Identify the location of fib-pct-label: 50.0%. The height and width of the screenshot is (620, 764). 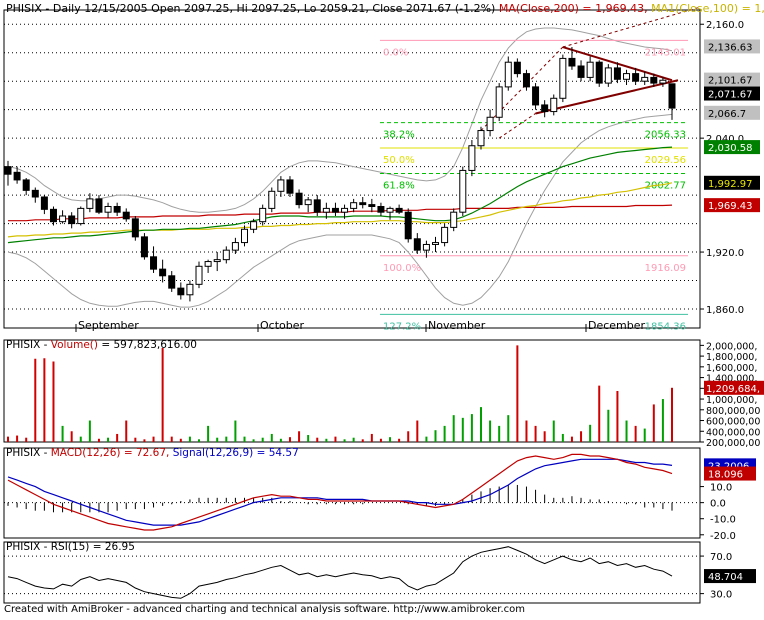
(399, 160).